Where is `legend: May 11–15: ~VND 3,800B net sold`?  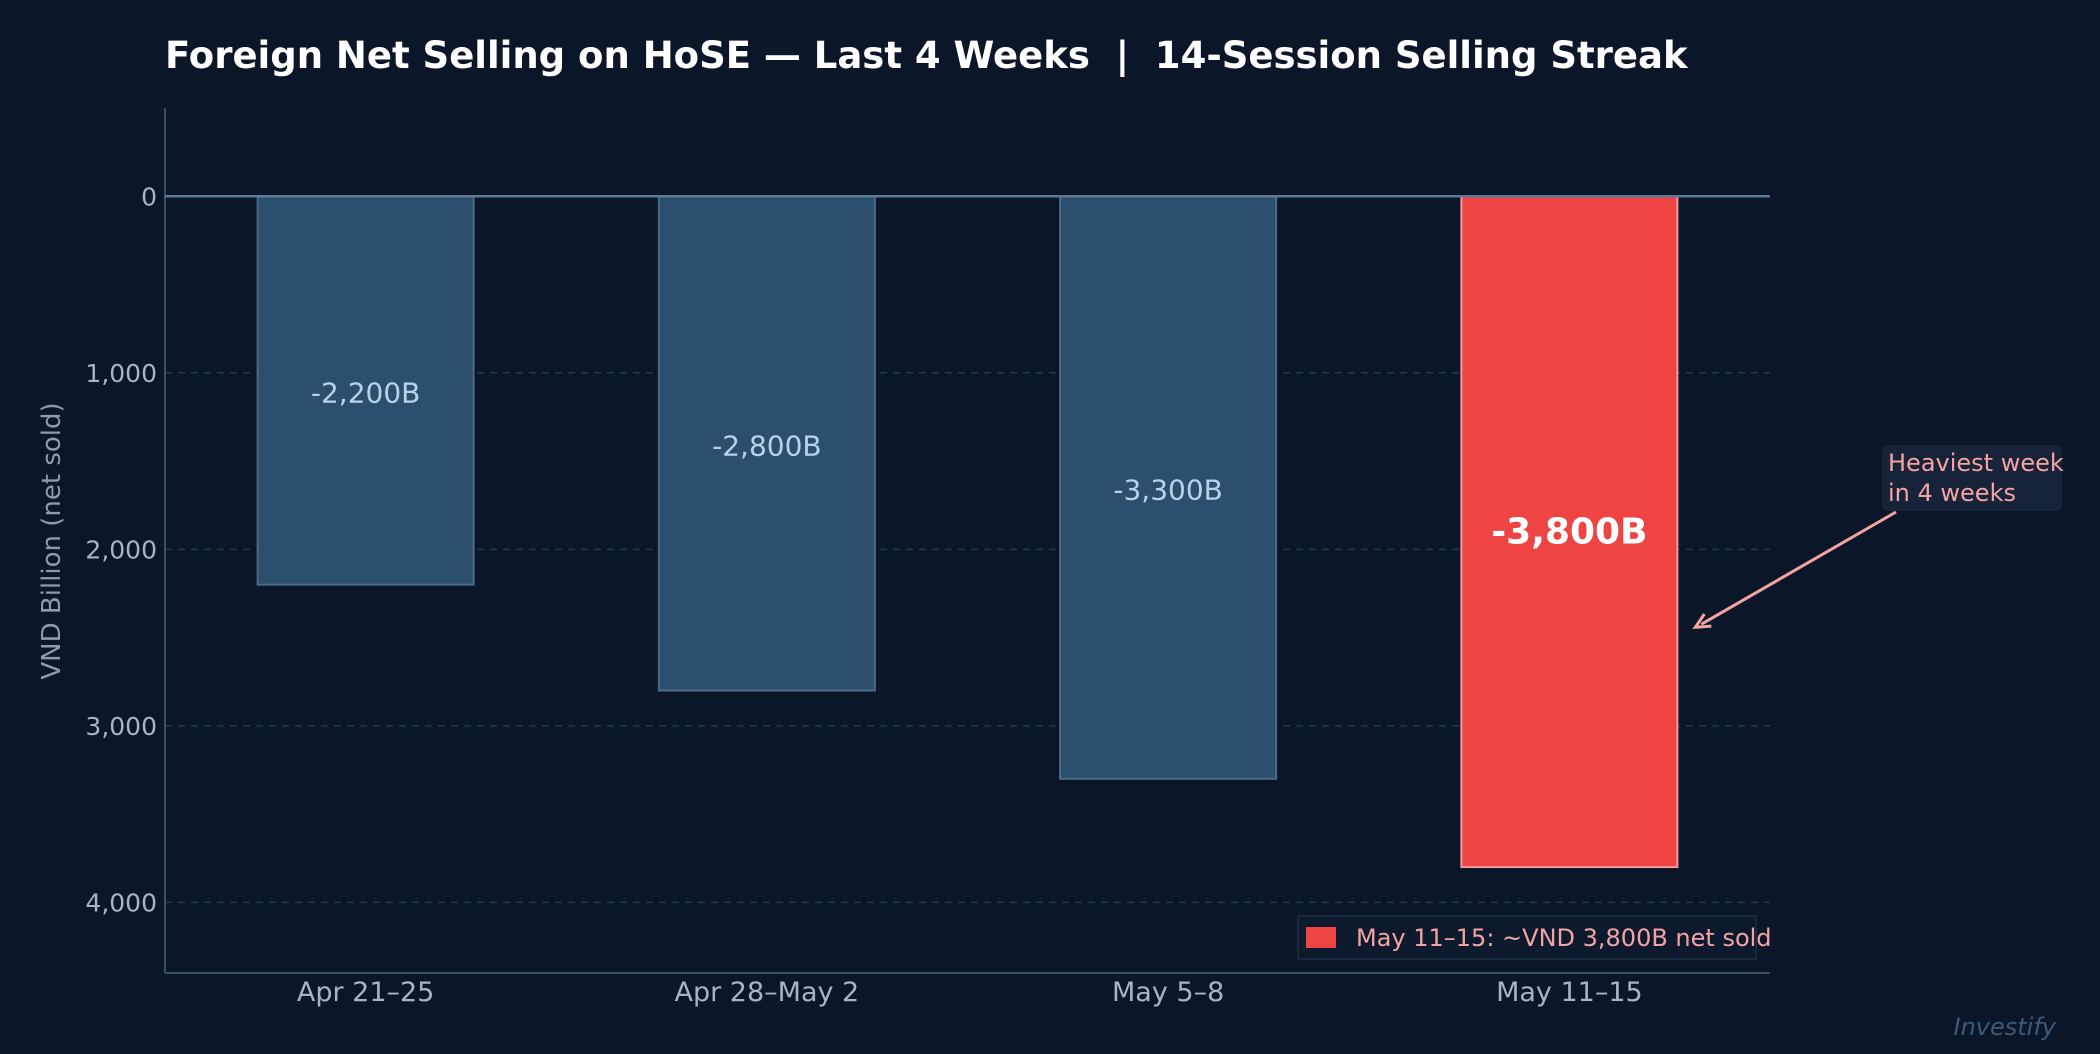 legend: May 11–15: ~VND 3,800B net sold is located at coordinates (1534, 937).